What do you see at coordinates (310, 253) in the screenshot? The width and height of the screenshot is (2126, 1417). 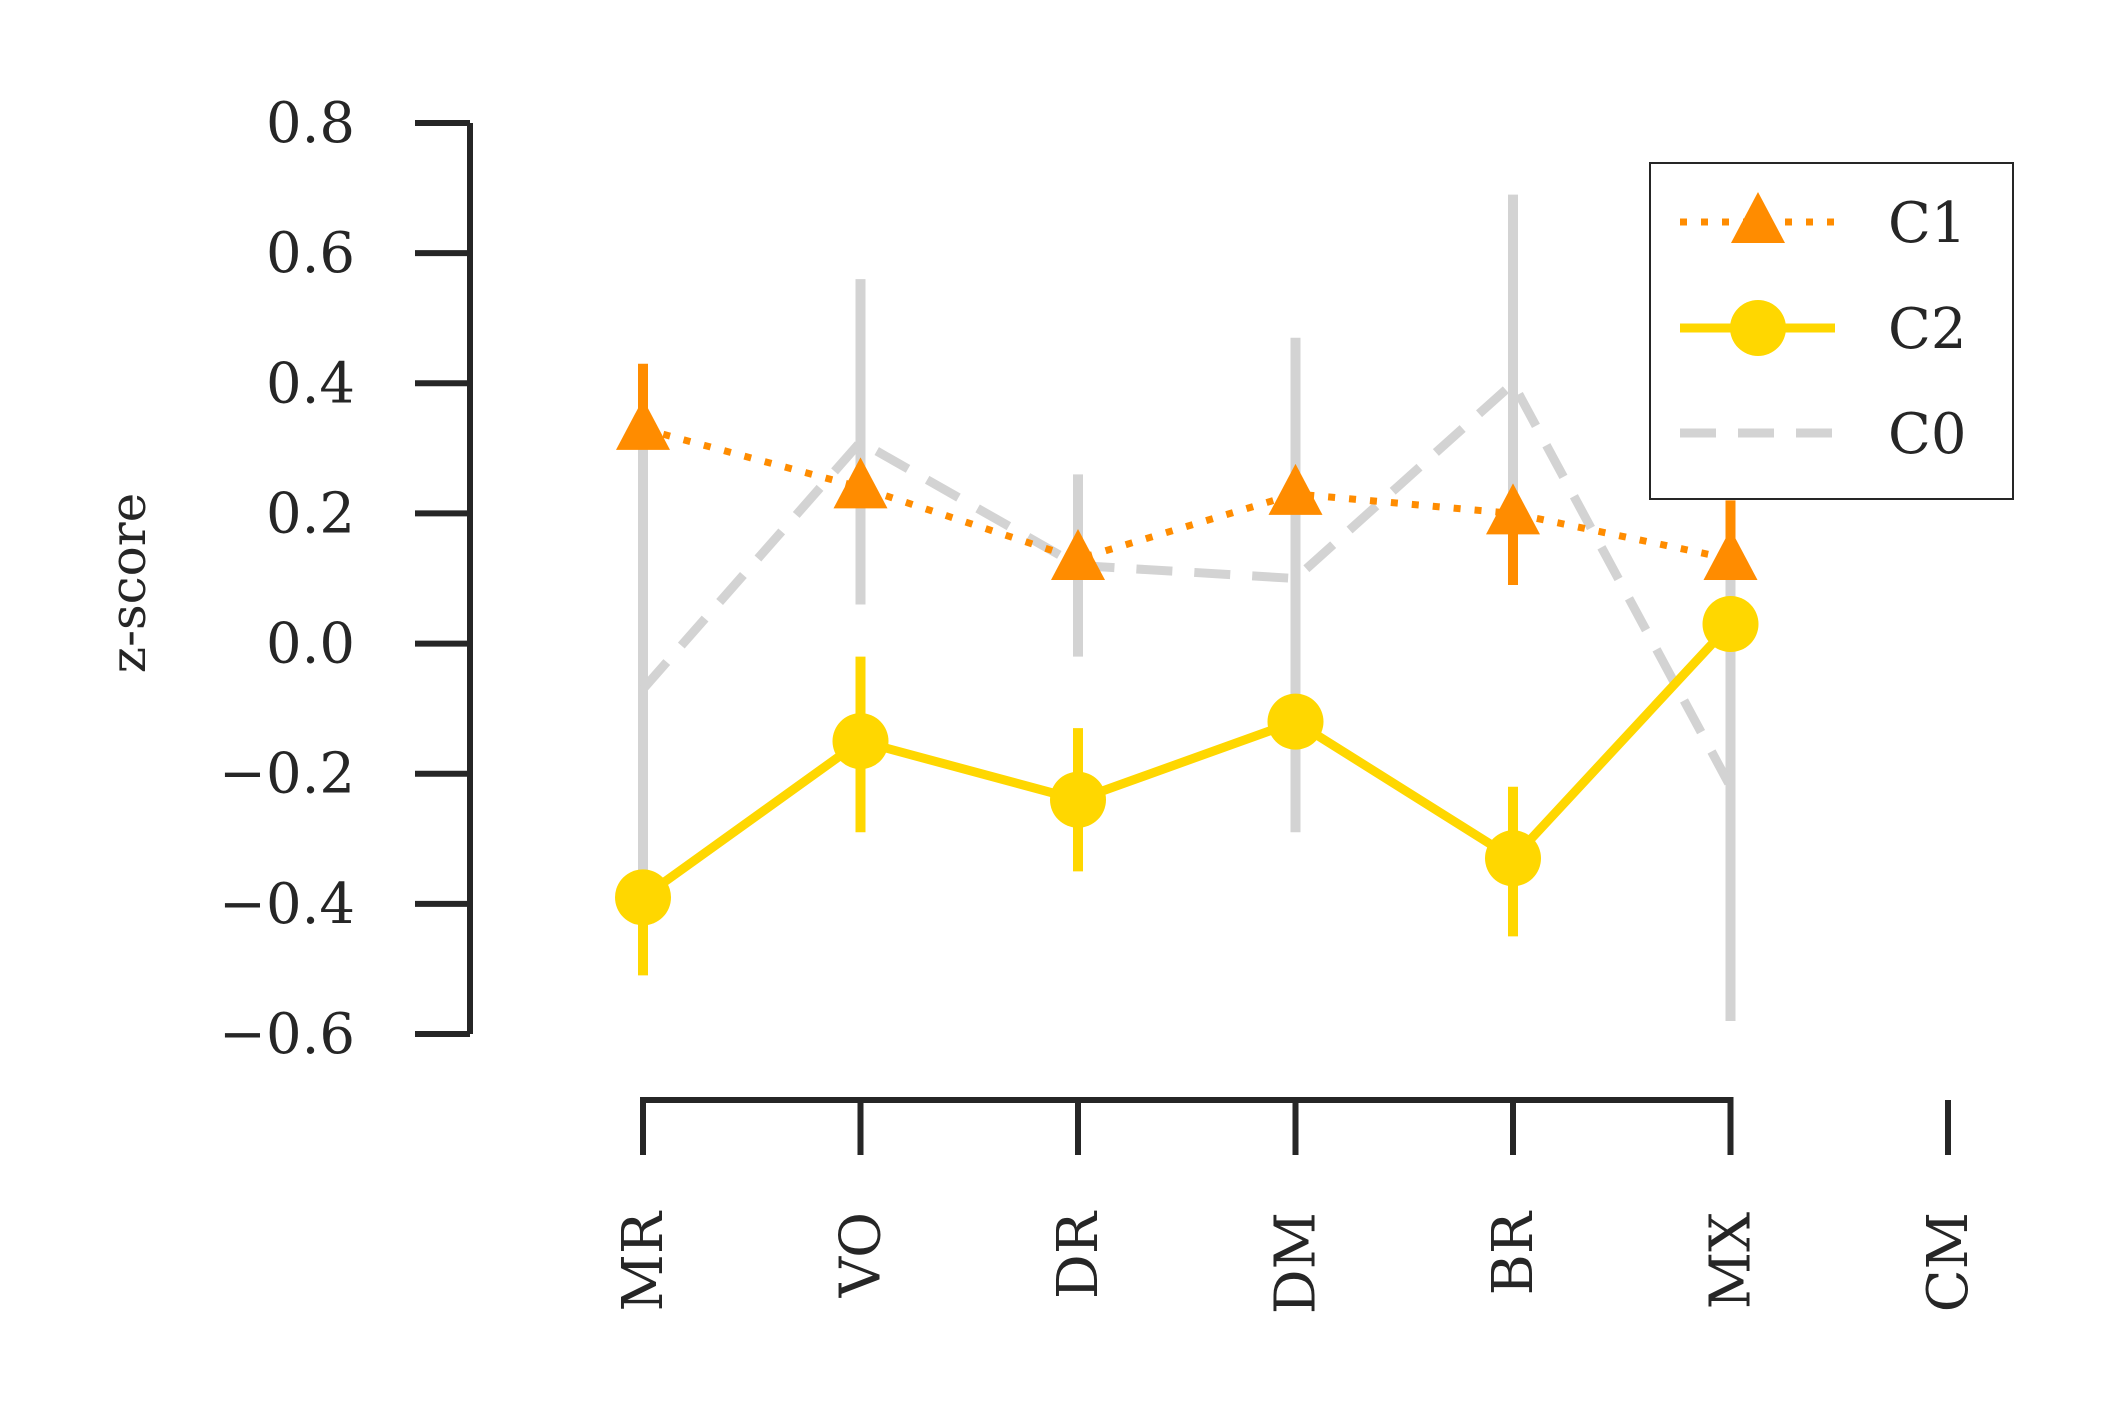 I see `y-tick-label: 0.6` at bounding box center [310, 253].